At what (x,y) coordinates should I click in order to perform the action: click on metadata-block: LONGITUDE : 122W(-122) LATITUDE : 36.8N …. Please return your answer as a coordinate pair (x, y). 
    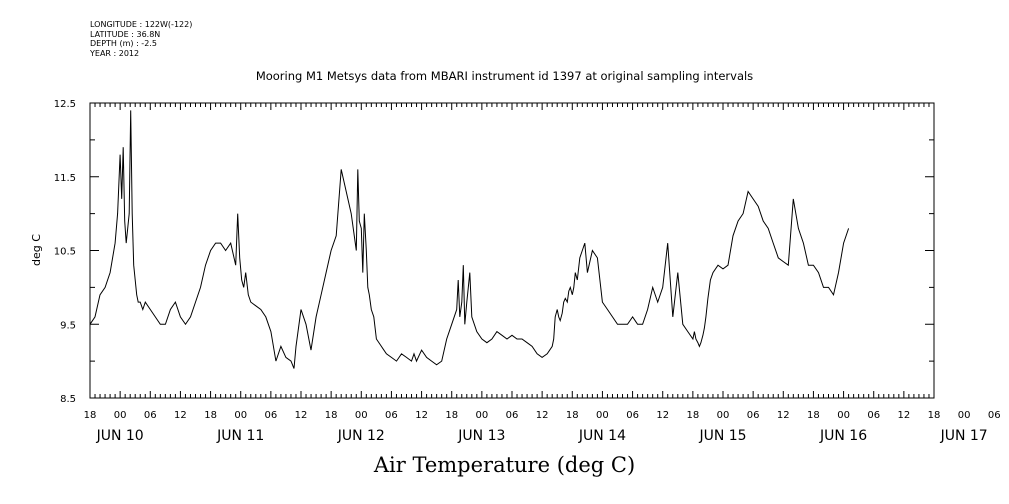
    Looking at the image, I should click on (141, 39).